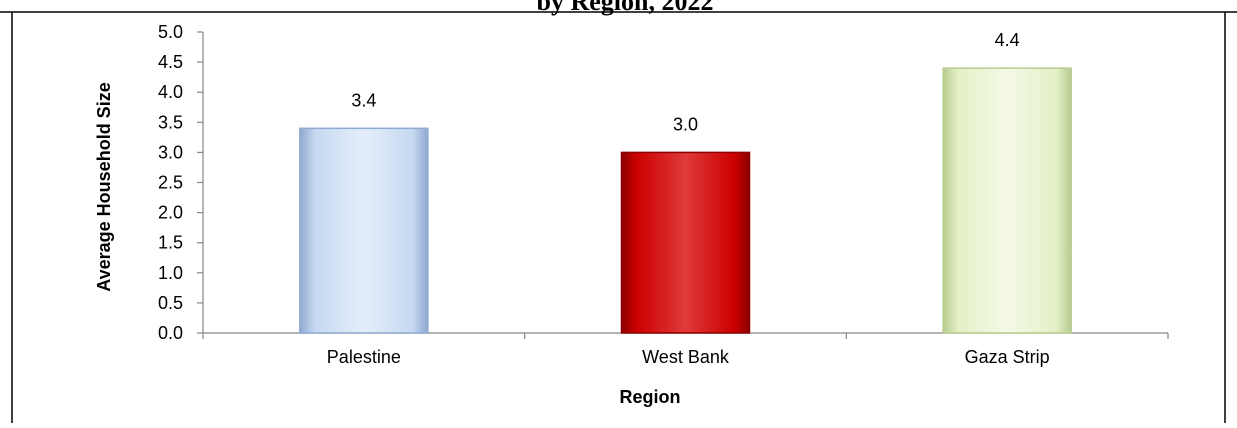 The width and height of the screenshot is (1237, 428). Describe the element at coordinates (170, 92) in the screenshot. I see `y-tick-label: 4.0` at that location.